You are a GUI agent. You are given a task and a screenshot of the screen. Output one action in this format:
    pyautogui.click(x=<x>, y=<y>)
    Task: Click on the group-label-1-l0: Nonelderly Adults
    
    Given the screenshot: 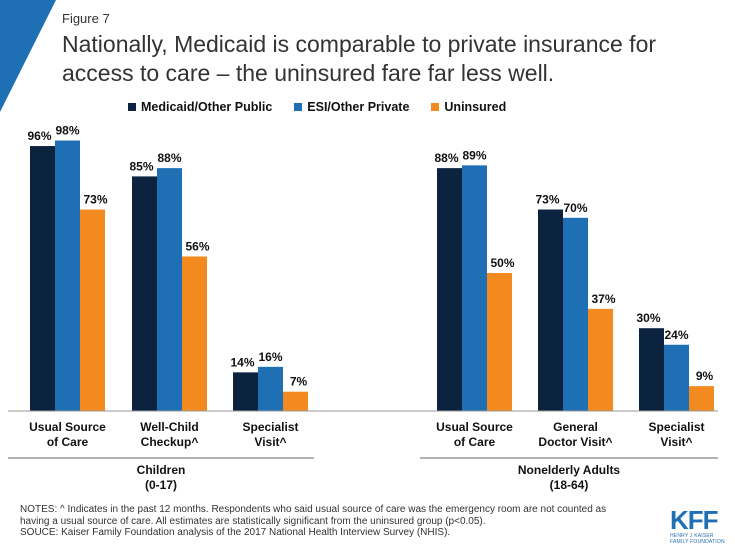 What is the action you would take?
    pyautogui.click(x=569, y=470)
    